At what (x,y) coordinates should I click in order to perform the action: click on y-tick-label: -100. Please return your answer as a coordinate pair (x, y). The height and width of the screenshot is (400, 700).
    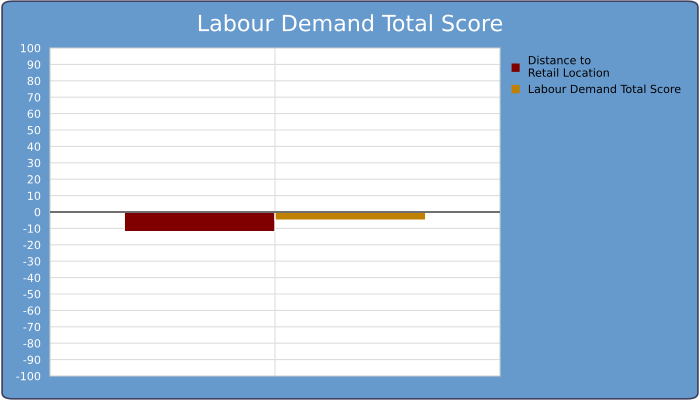
    Looking at the image, I should click on (28, 376).